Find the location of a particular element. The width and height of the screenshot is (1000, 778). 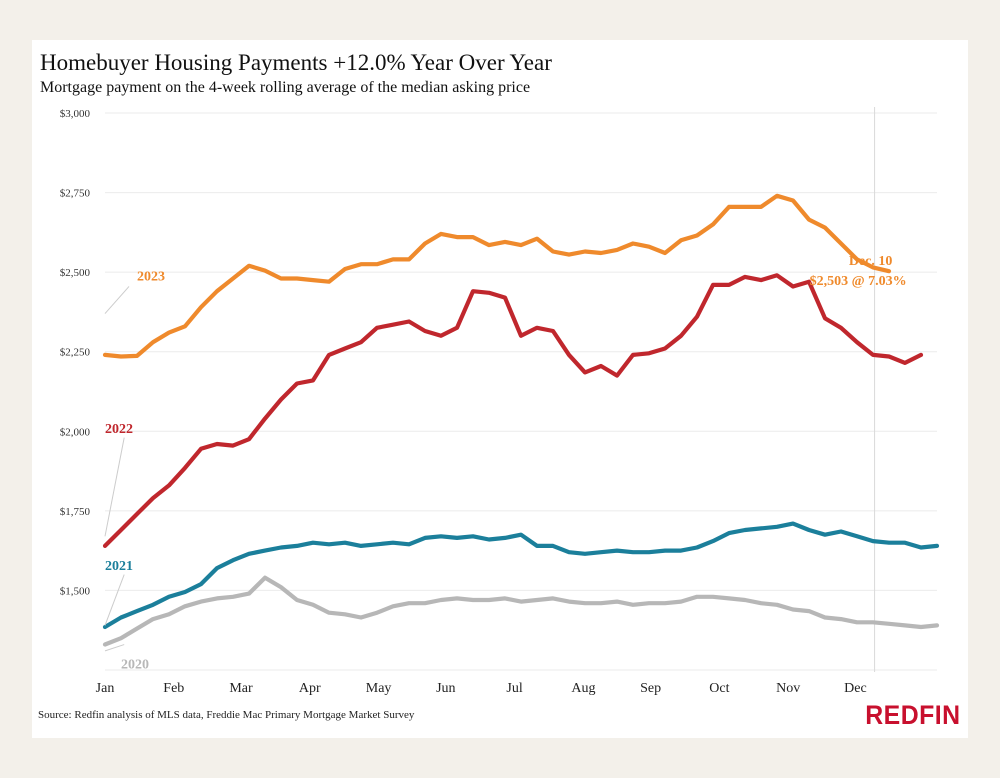

y-tick-label: $1,500 is located at coordinates (75, 591).